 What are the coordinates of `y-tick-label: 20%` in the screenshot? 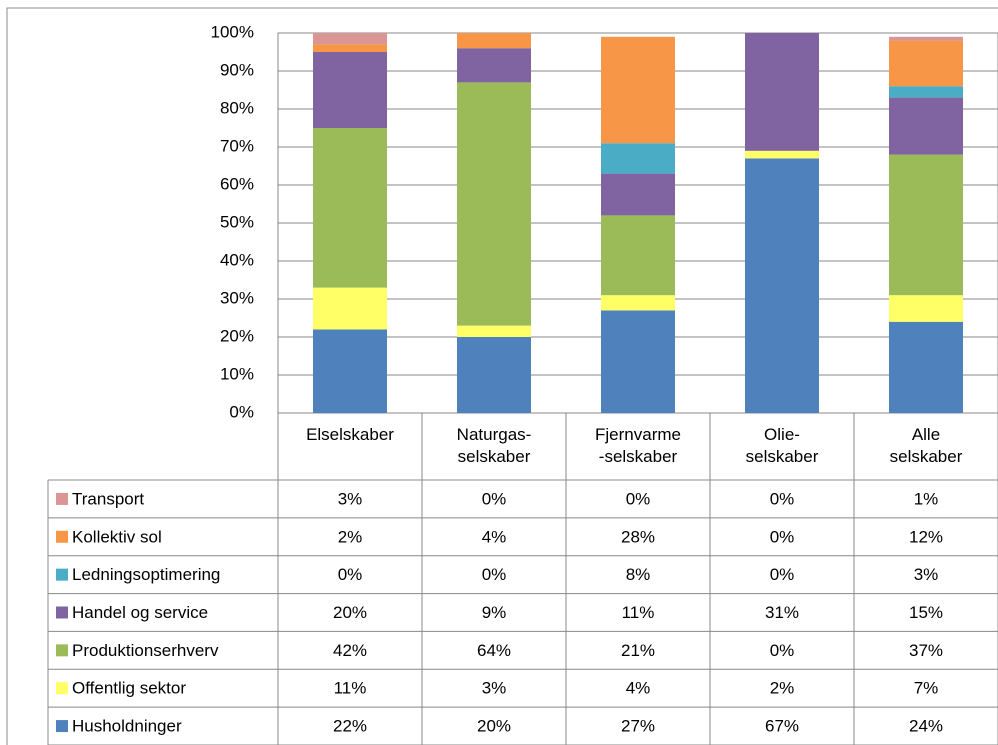 It's located at (237, 335).